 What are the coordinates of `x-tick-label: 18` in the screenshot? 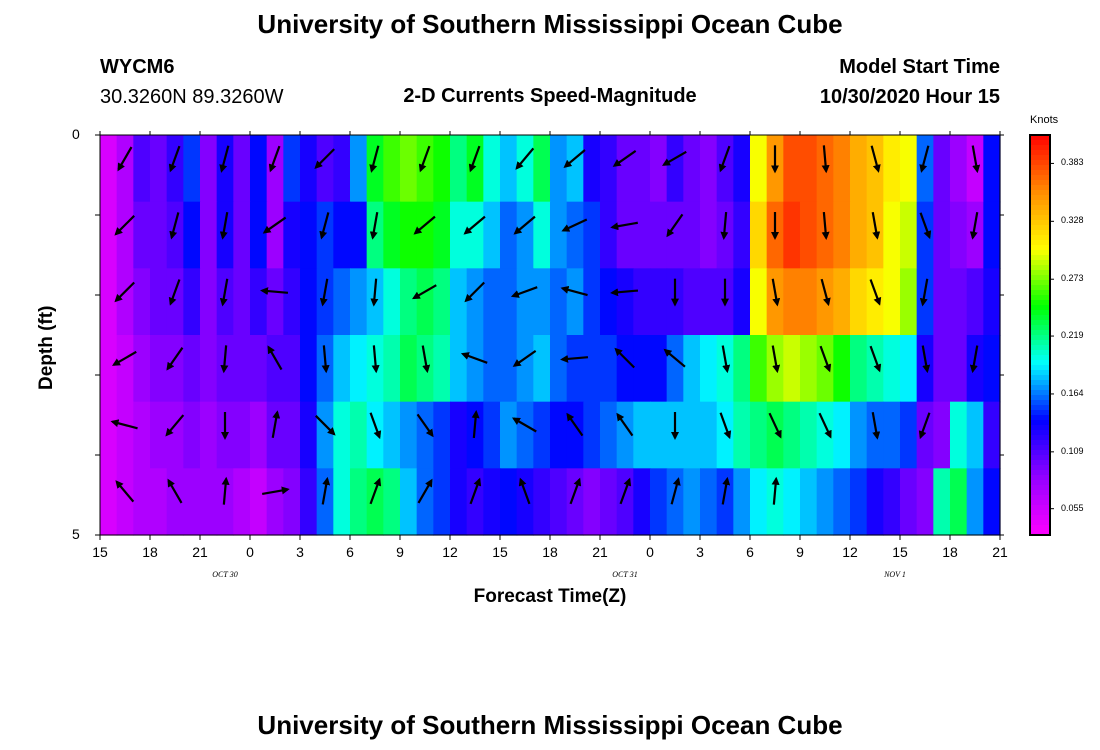 It's located at (950, 552).